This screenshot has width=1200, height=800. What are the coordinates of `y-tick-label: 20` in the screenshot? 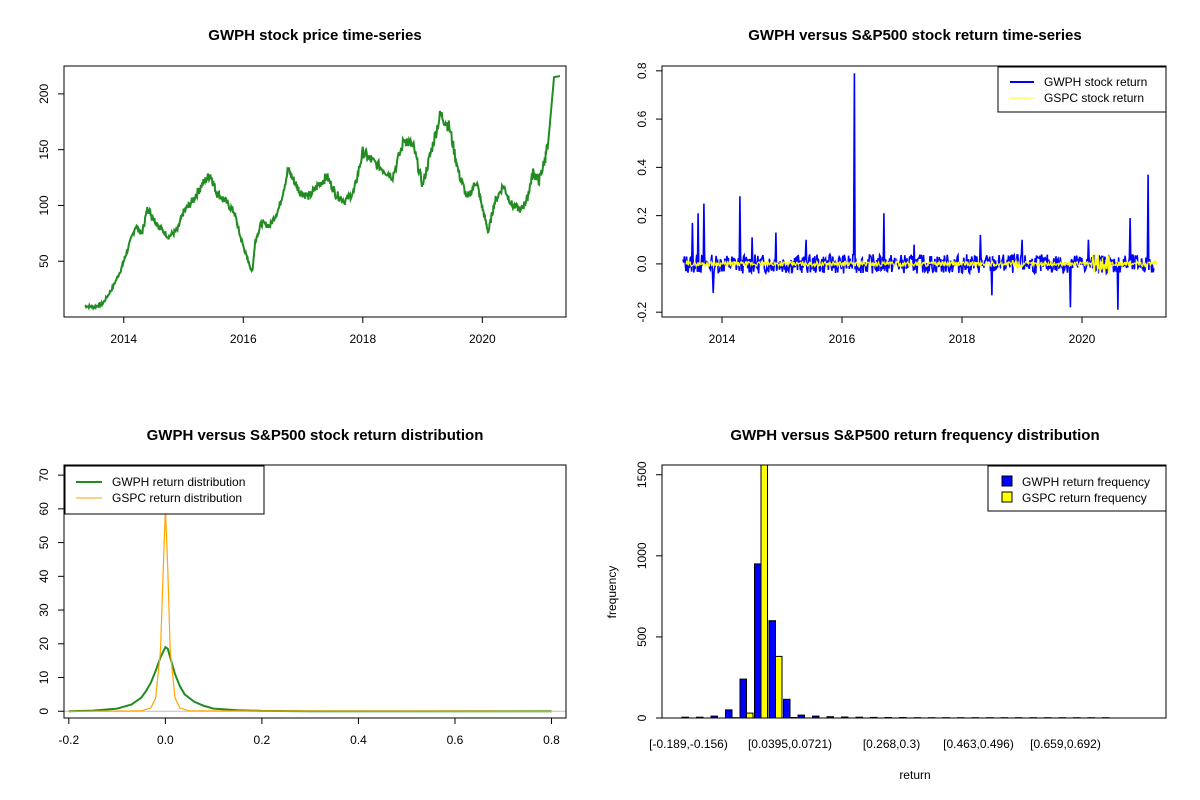 It's located at (44, 644).